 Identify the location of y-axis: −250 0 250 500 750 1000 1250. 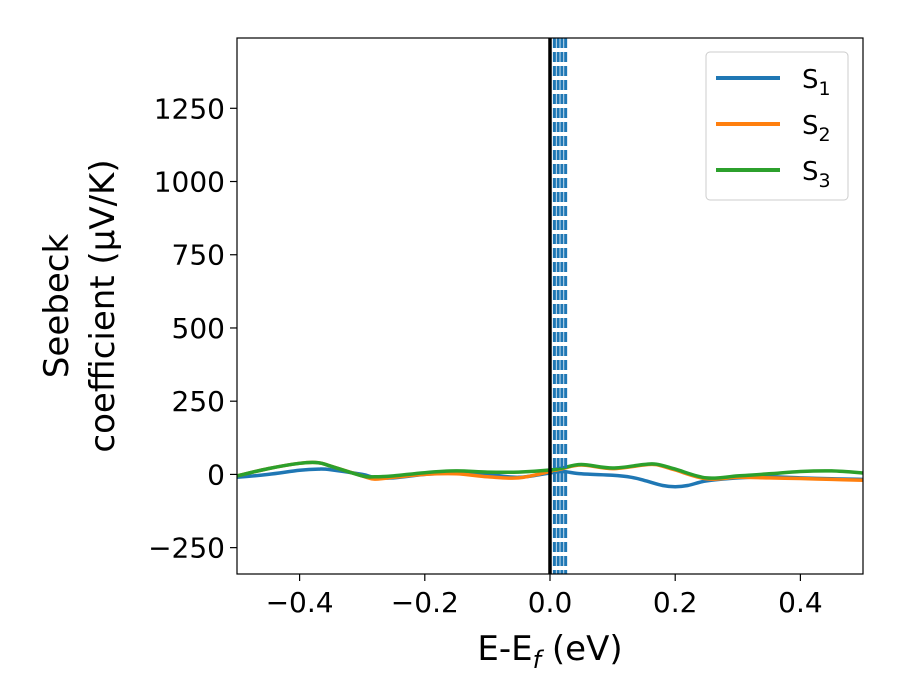
(192, 328).